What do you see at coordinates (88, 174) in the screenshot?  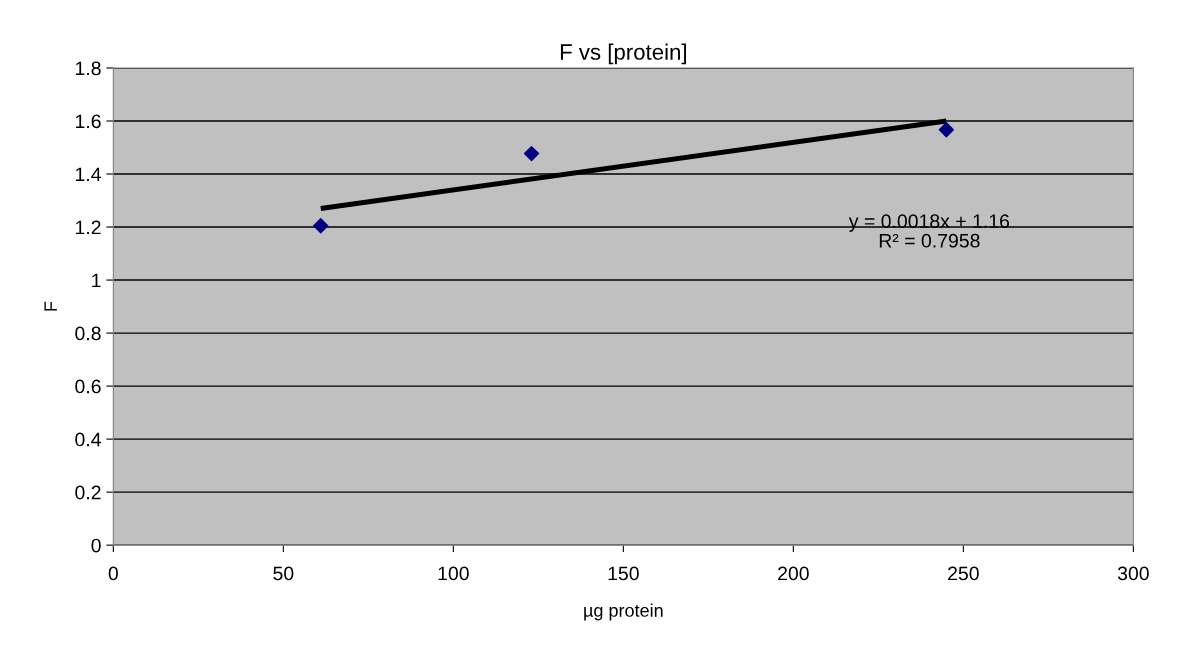 I see `y-tick-label: 1.4` at bounding box center [88, 174].